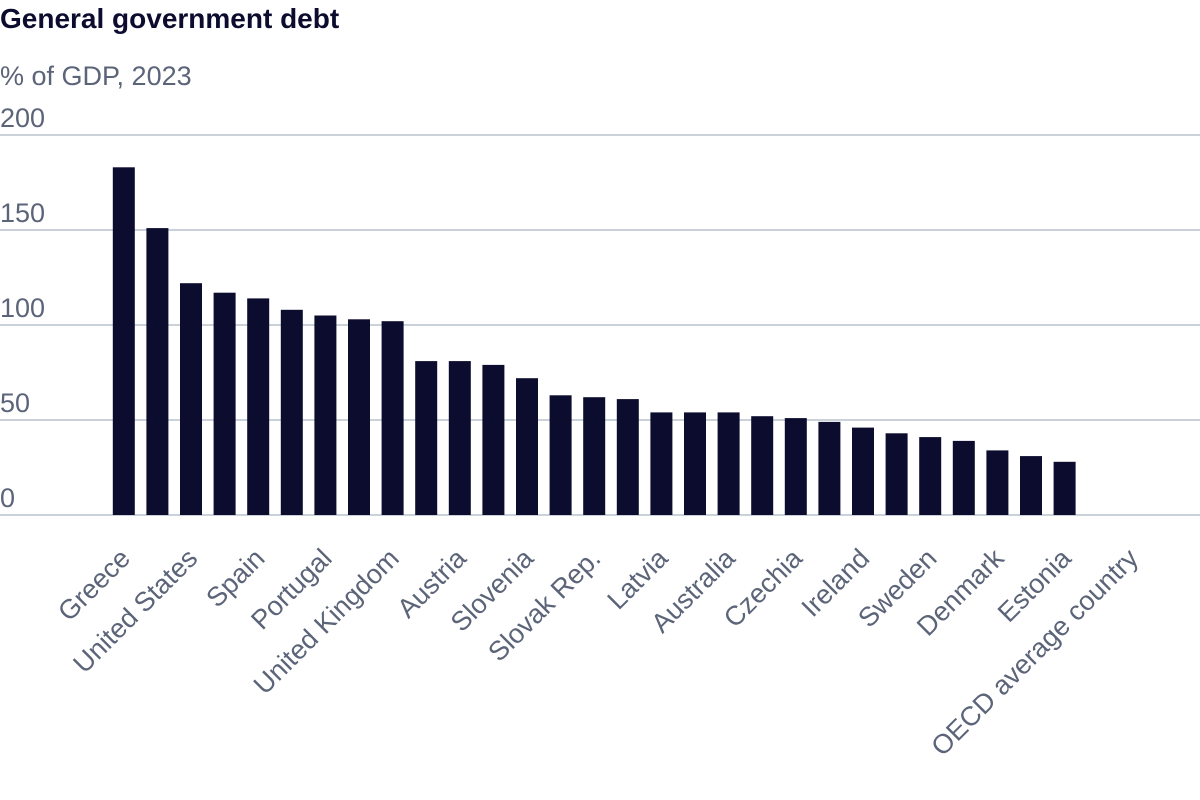 The width and height of the screenshot is (1200, 800). What do you see at coordinates (22, 213) in the screenshot?
I see `y-tick-label: 150` at bounding box center [22, 213].